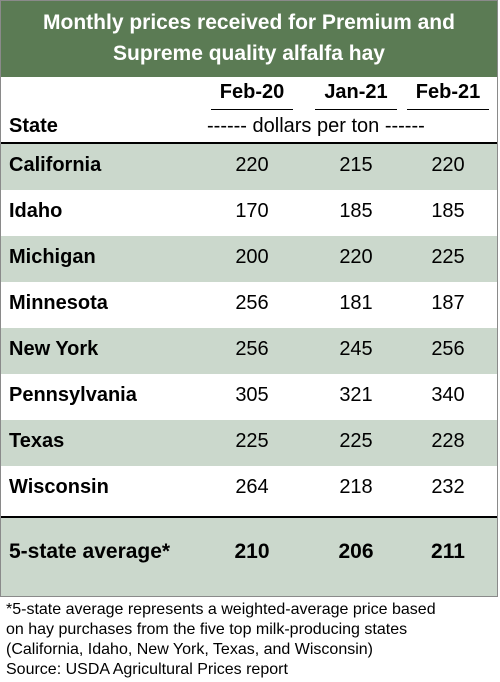 This screenshot has height=682, width=500. Describe the element at coordinates (36, 211) in the screenshot. I see `state-name: Idaho` at that location.